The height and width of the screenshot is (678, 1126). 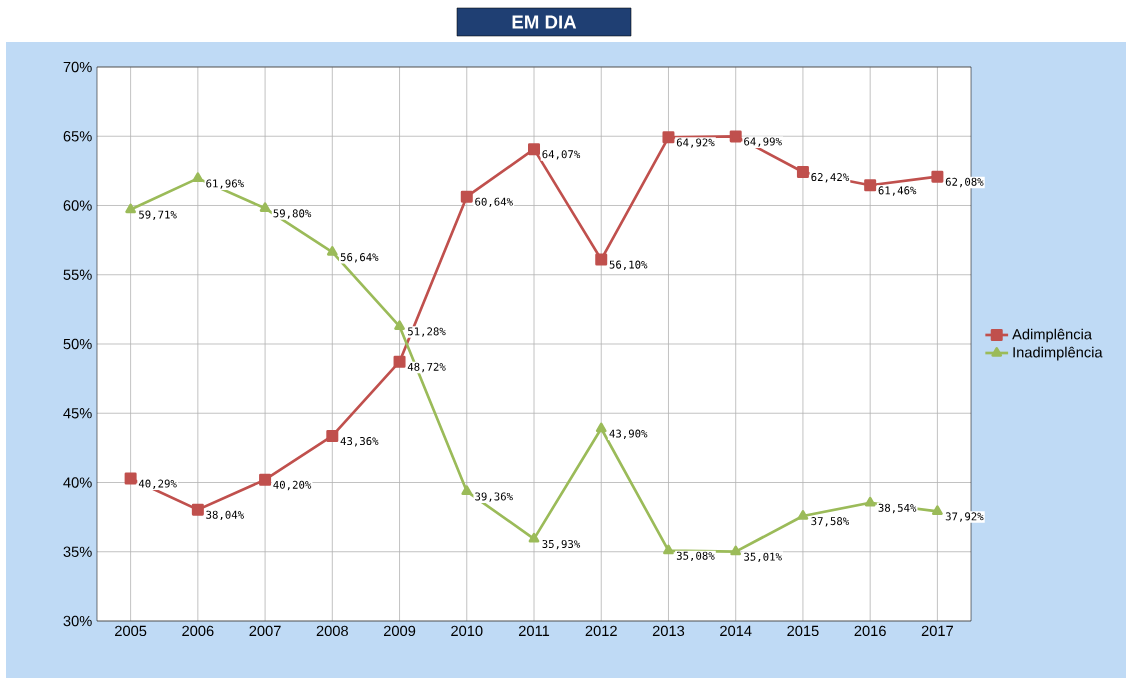 What do you see at coordinates (77, 482) in the screenshot?
I see `y-tick-label: 40%` at bounding box center [77, 482].